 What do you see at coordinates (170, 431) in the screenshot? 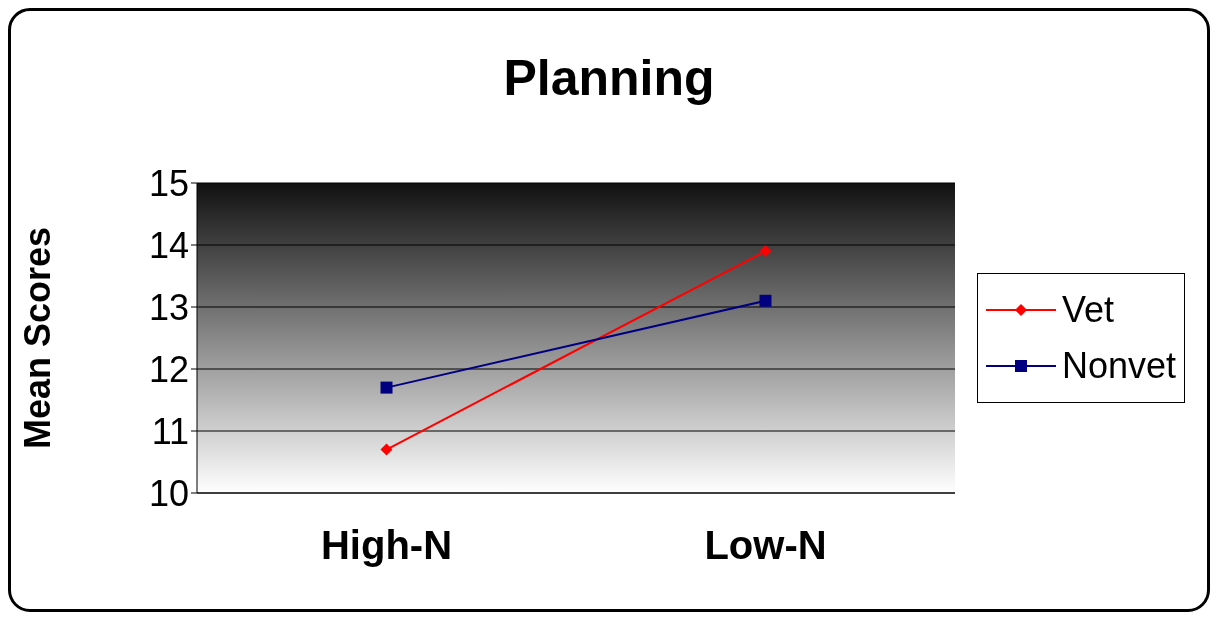
I see `y-tick-label: 11` at bounding box center [170, 431].